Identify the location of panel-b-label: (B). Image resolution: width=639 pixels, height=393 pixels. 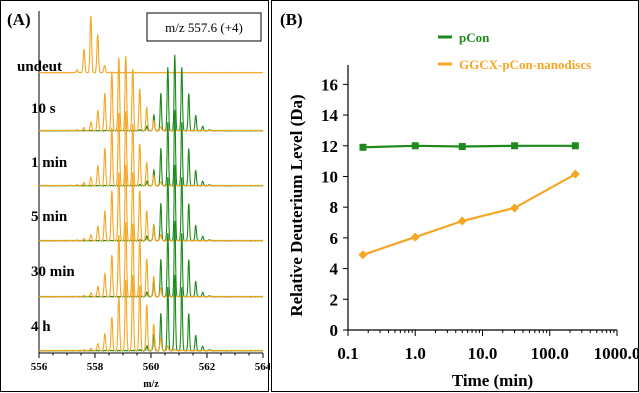
(291, 19).